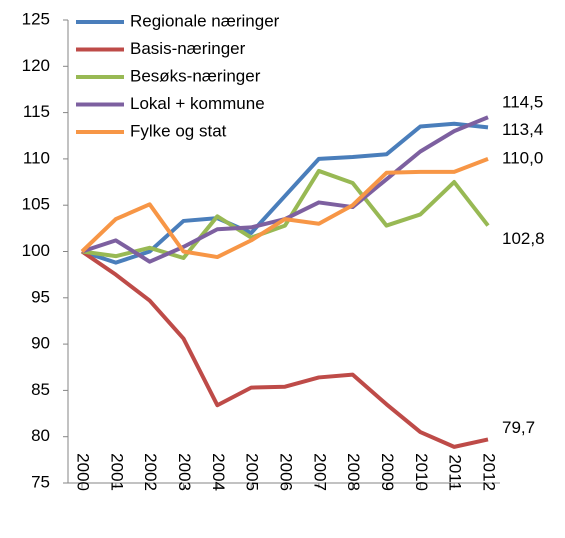  What do you see at coordinates (195, 75) in the screenshot?
I see `legend-label: Besøks-næringer` at bounding box center [195, 75].